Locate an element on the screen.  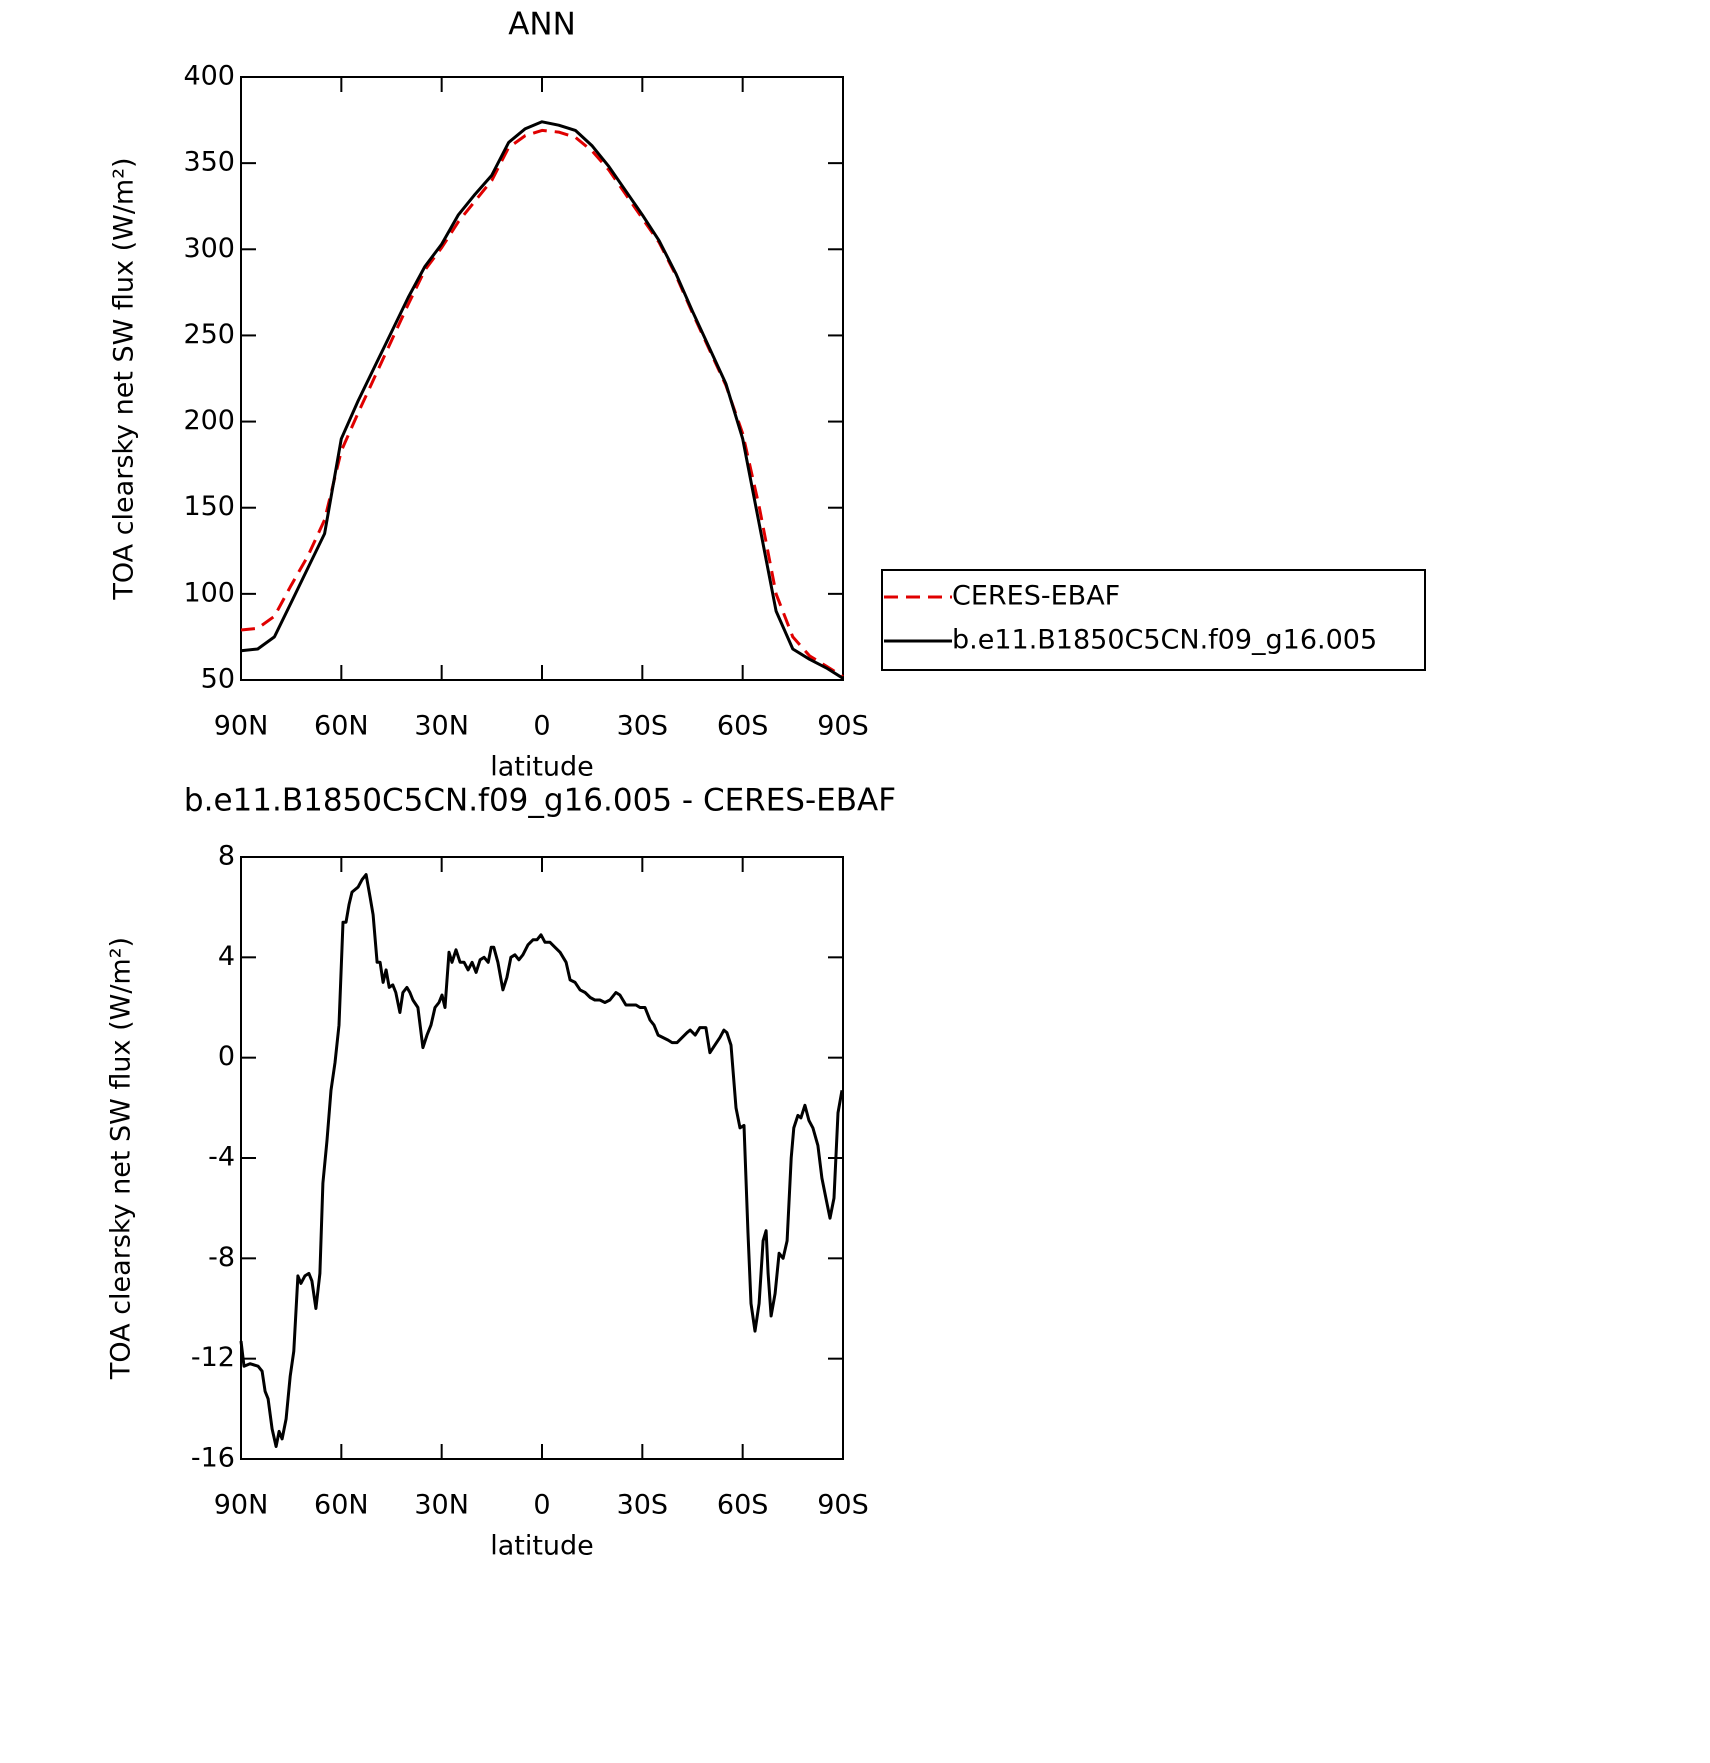
legend-label: CERES-EBAF is located at coordinates (1036, 596).